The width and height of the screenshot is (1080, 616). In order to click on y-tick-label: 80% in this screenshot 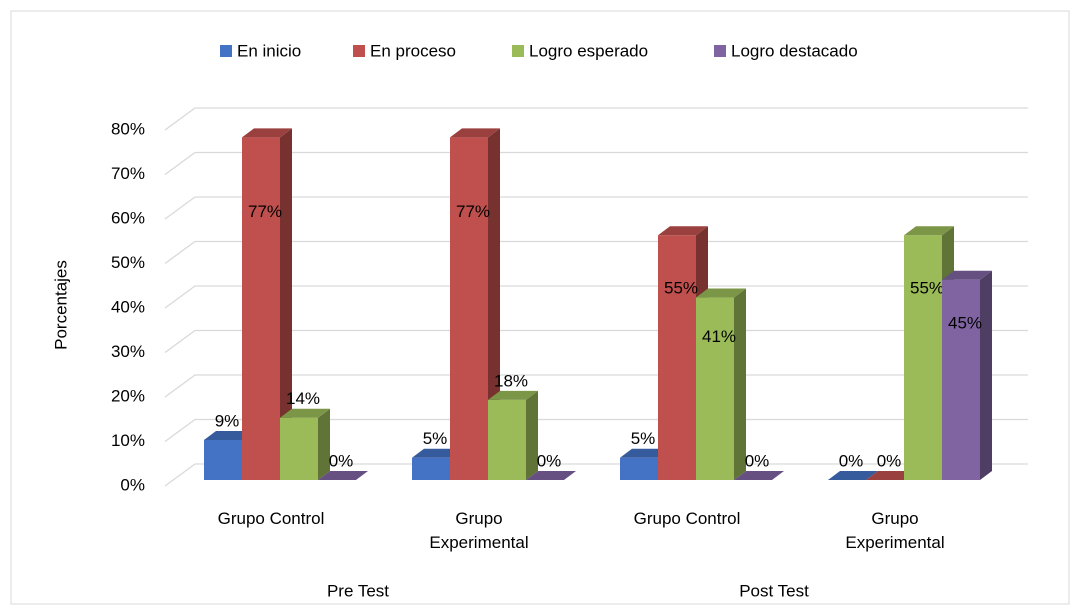, I will do `click(128, 128)`.